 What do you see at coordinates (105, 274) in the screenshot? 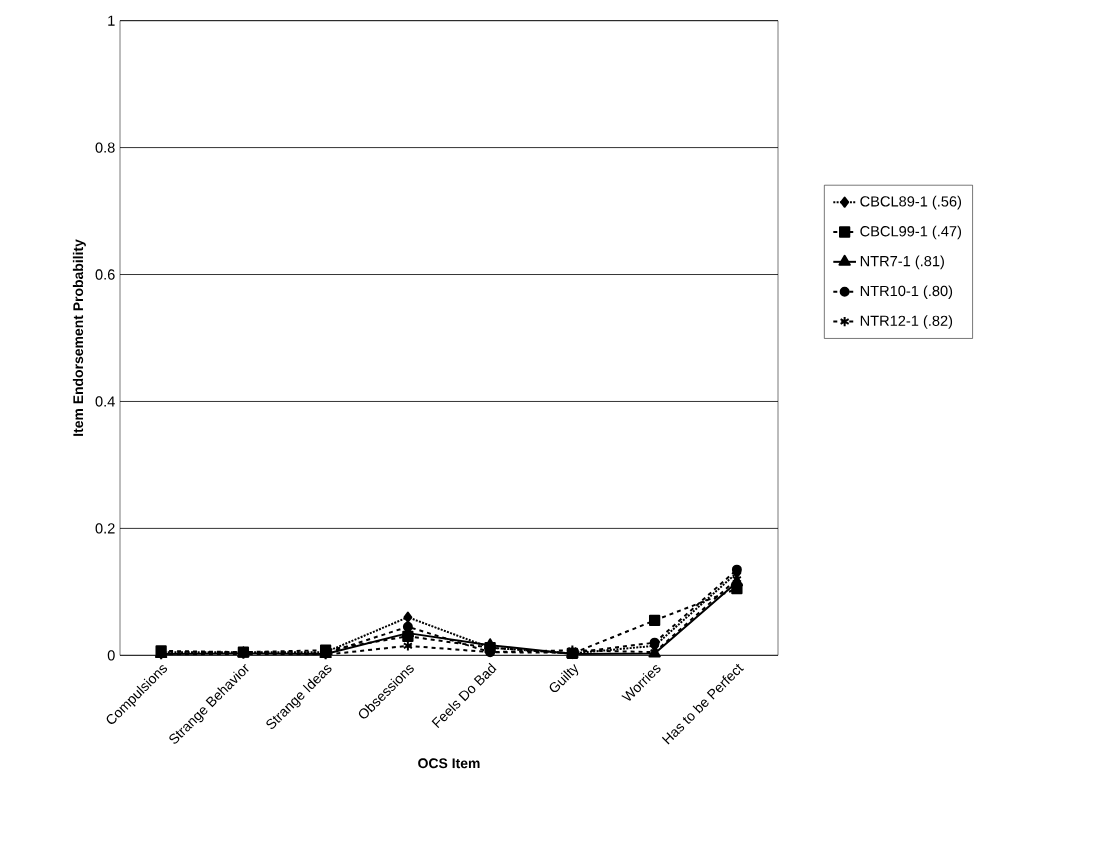
I see `y-tick-label: 0.6` at bounding box center [105, 274].